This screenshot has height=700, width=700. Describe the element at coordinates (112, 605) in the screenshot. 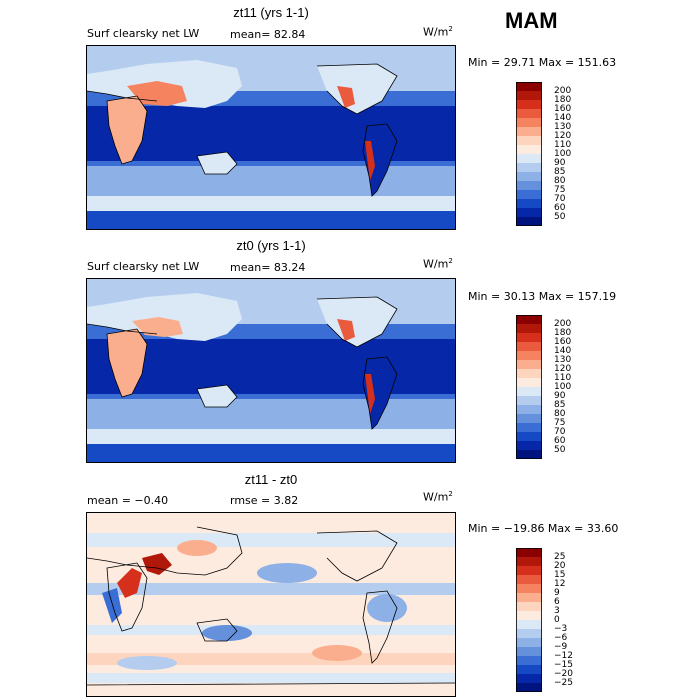

I see `map3-africa-blue` at that location.